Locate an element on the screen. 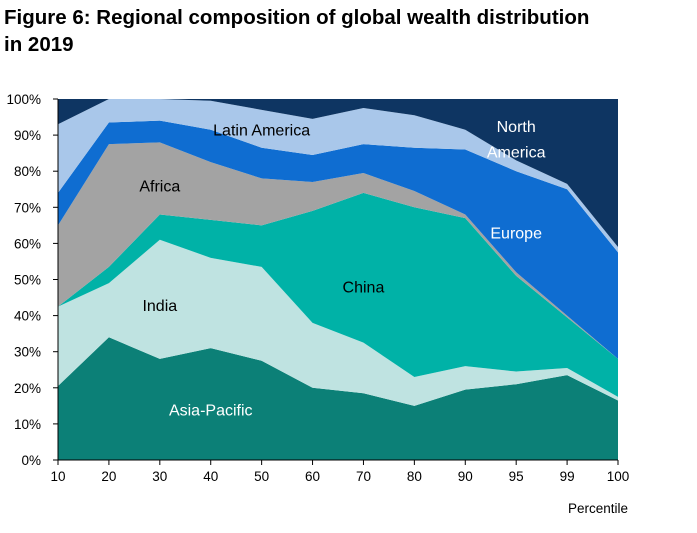  x-tick-label: 50 is located at coordinates (261, 476).